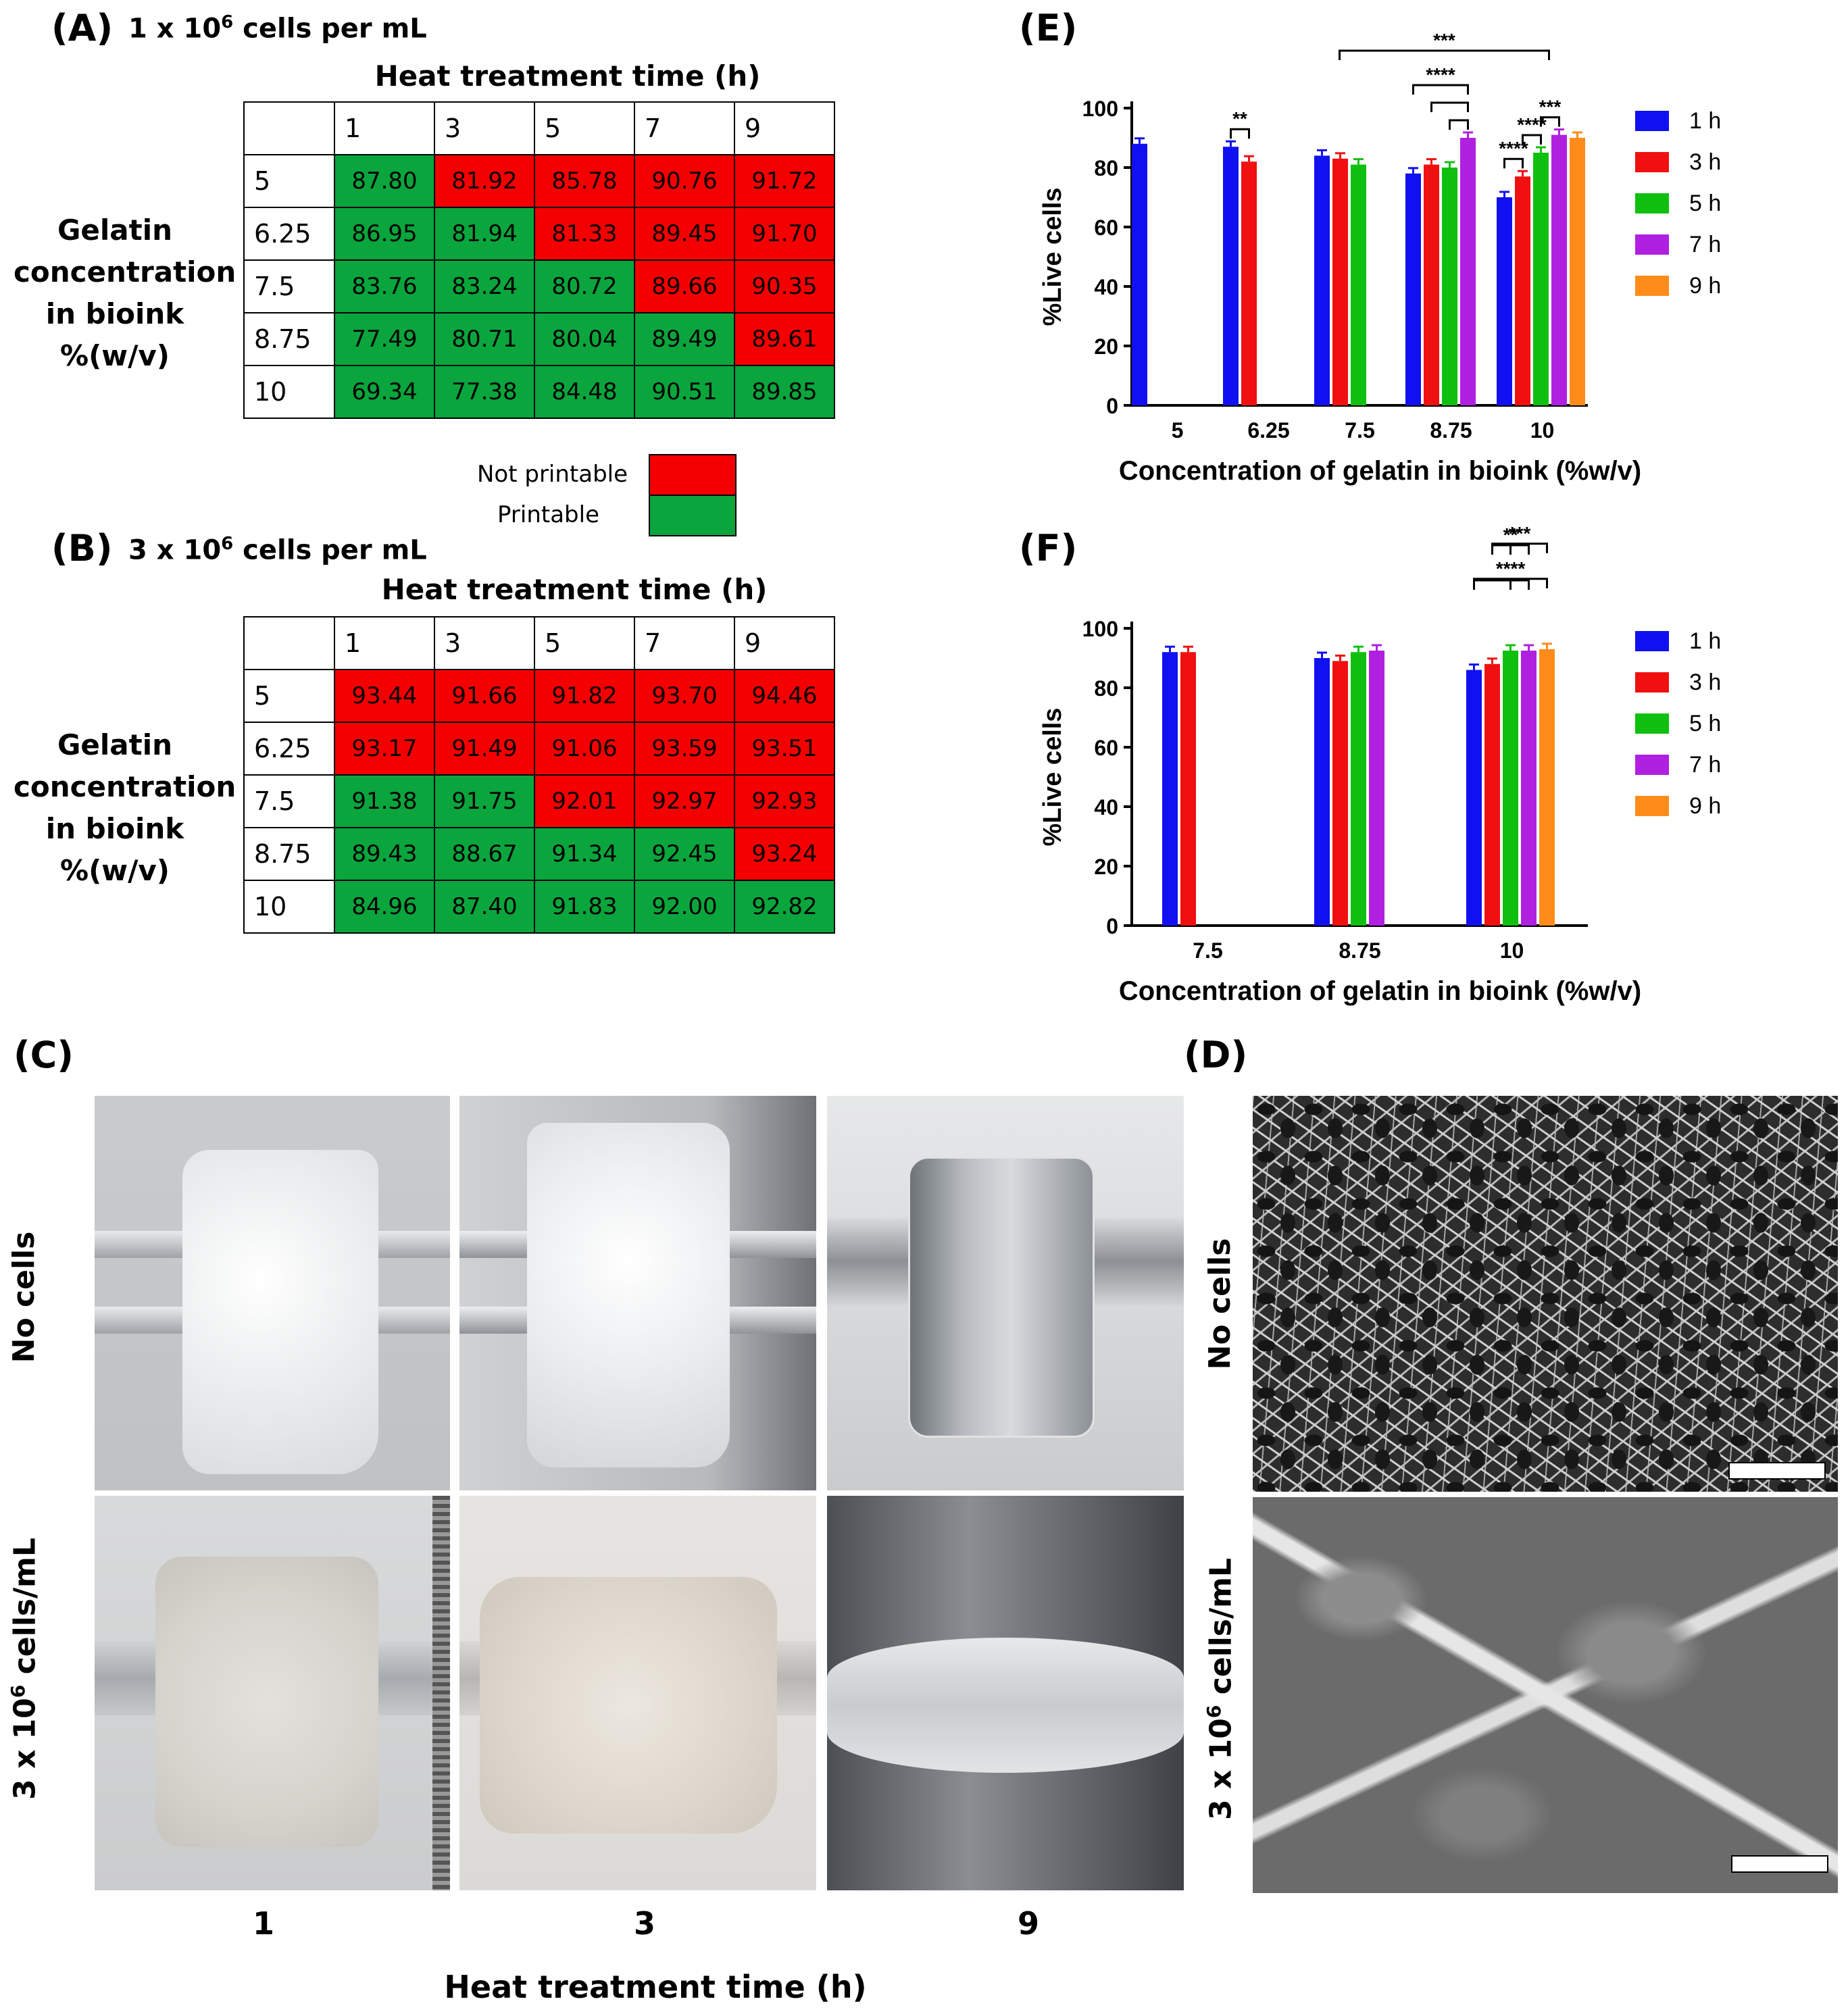 The image size is (1848, 2016). What do you see at coordinates (784, 907) in the screenshot?
I see `cell-printable: 92.82` at bounding box center [784, 907].